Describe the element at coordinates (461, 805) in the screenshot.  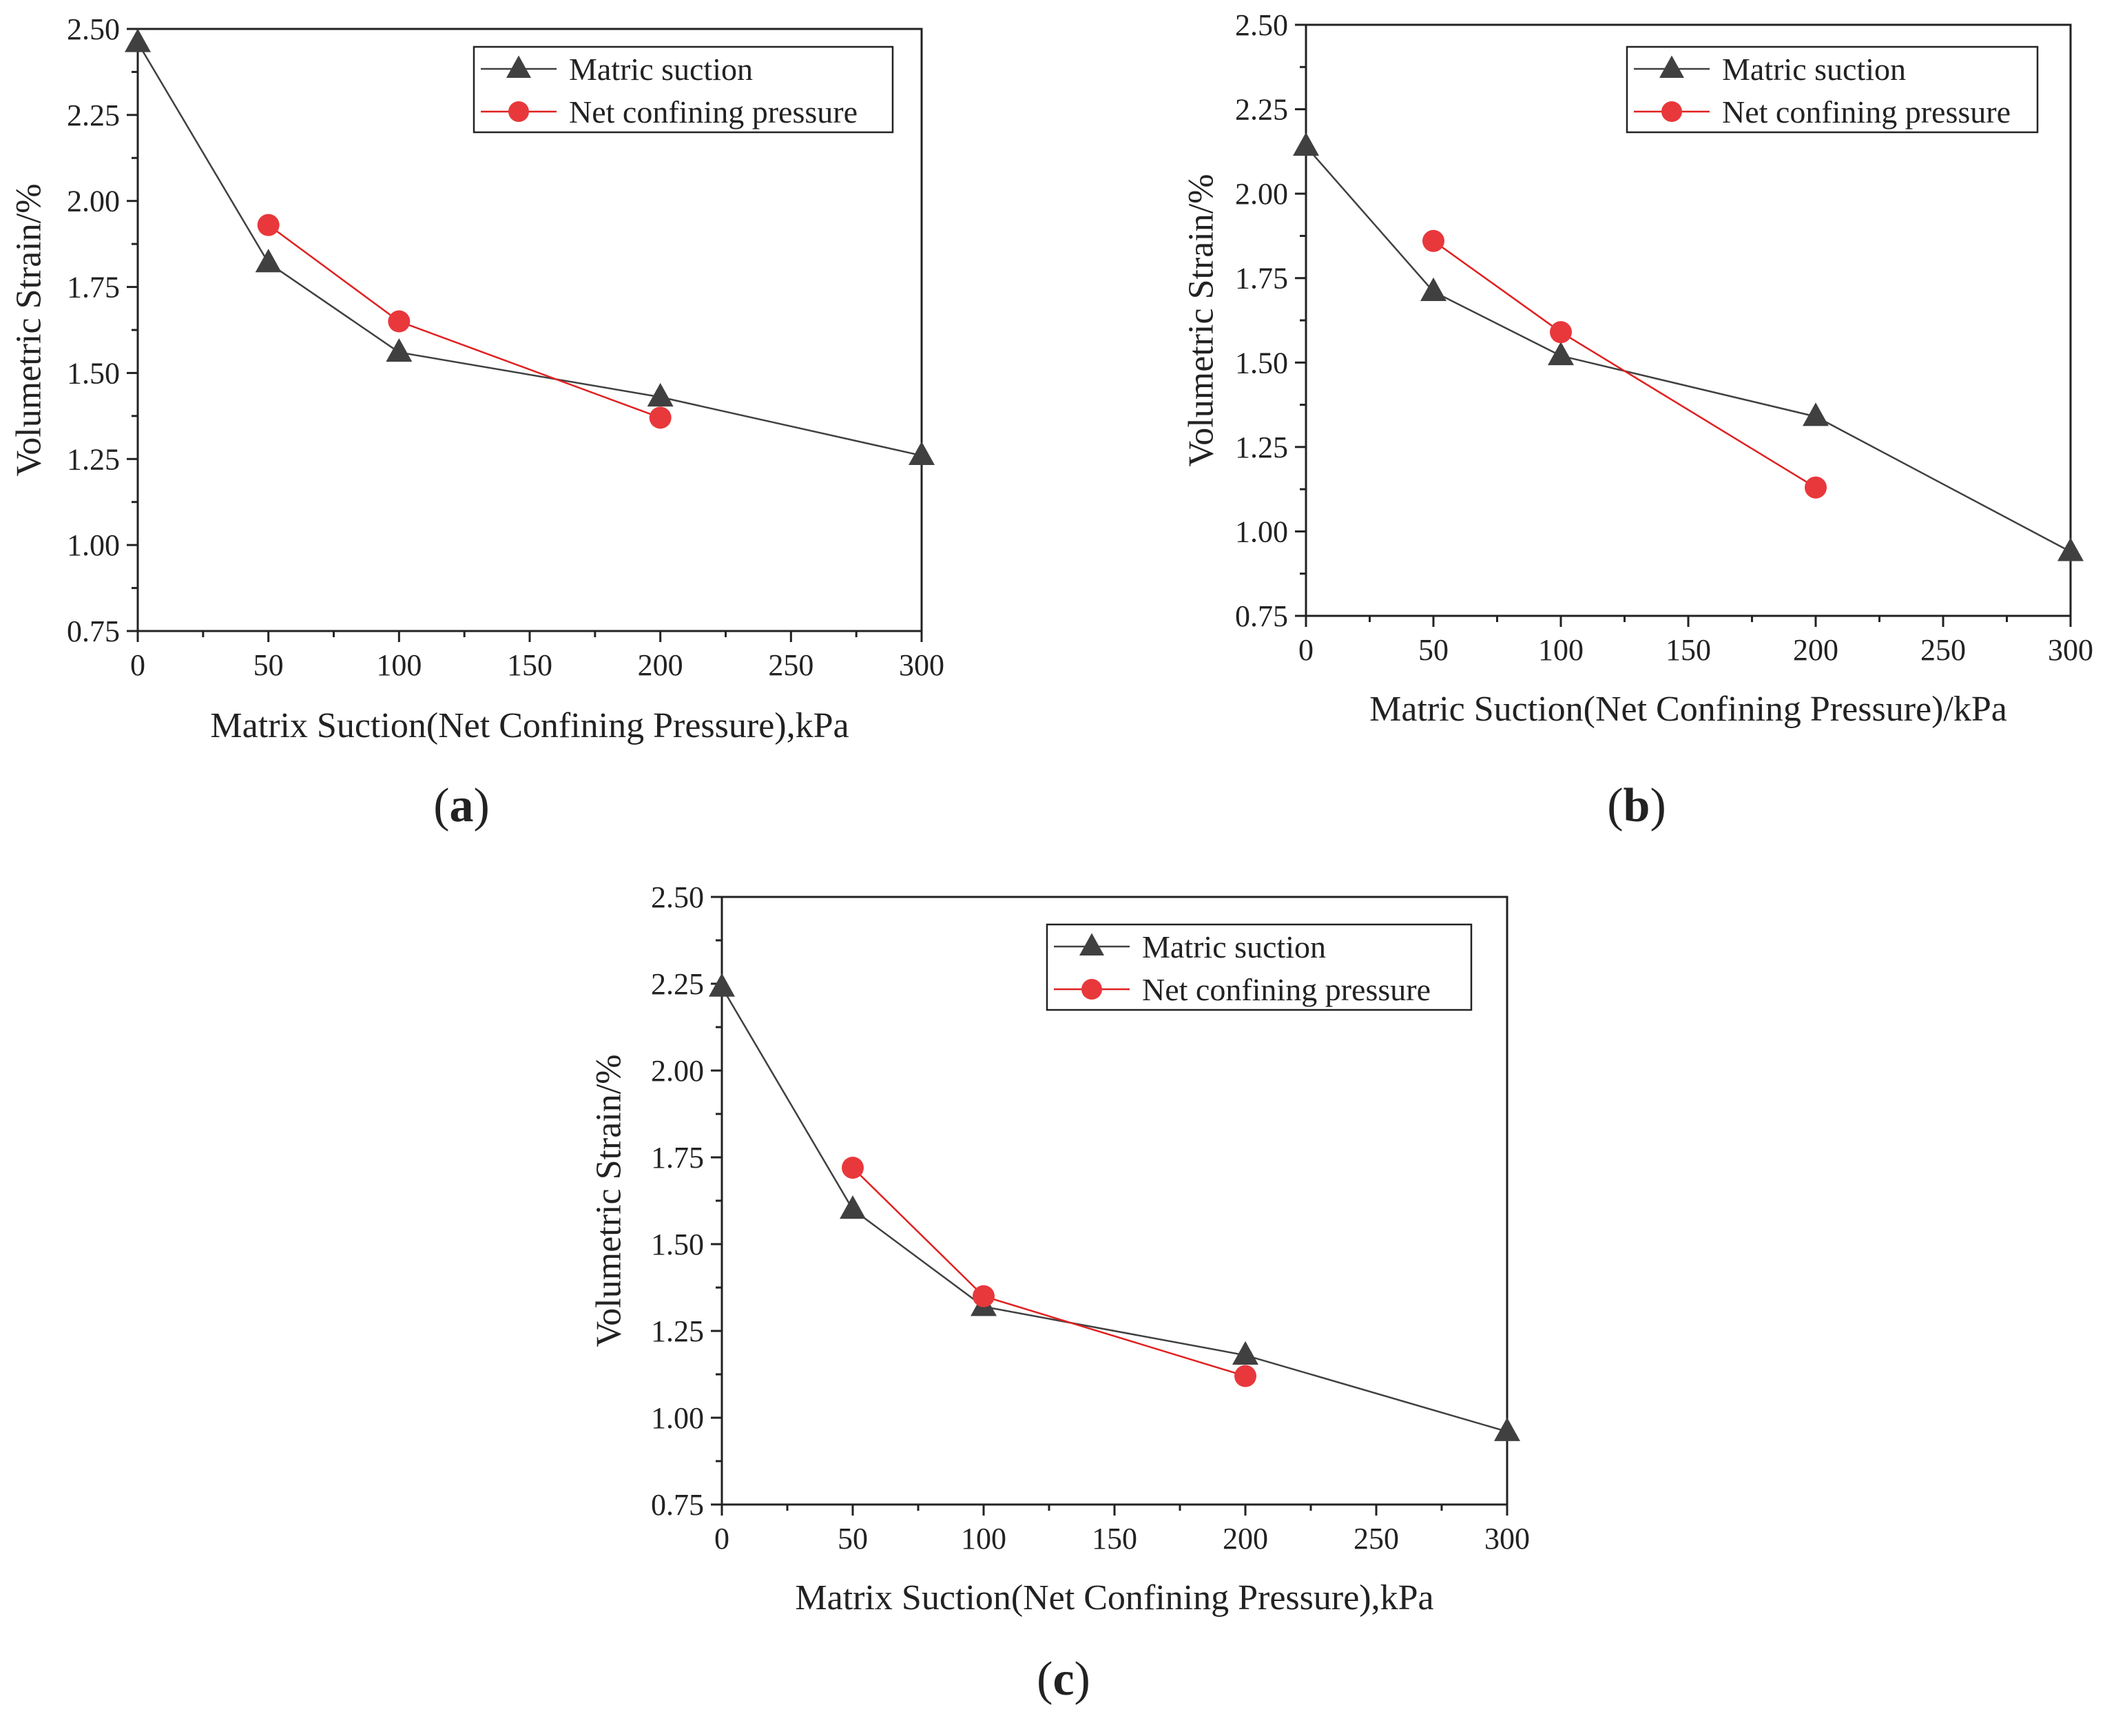
I see `panel-label-a: (a)` at that location.